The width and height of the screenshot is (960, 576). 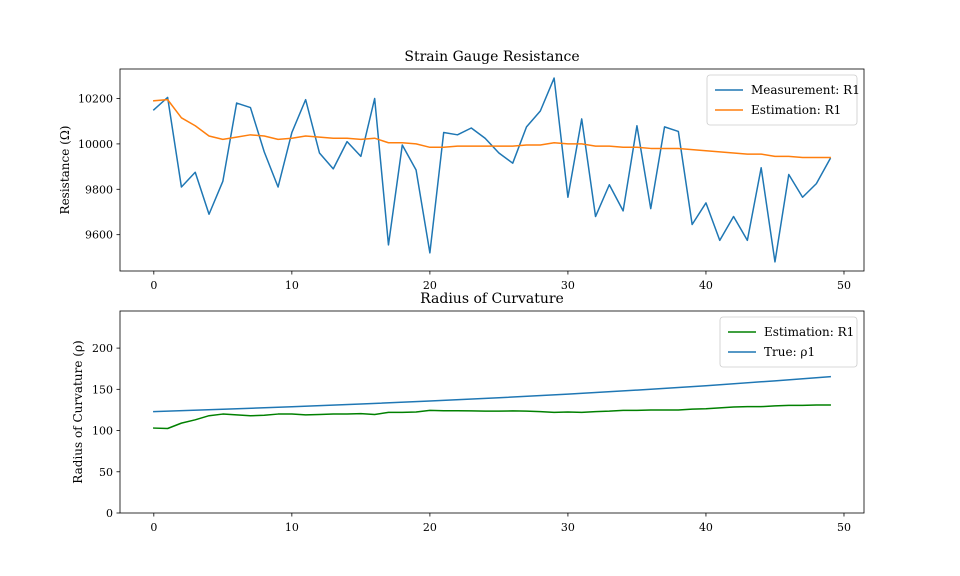 I want to click on legend-label-2: Estimation: R1, so click(x=796, y=110).